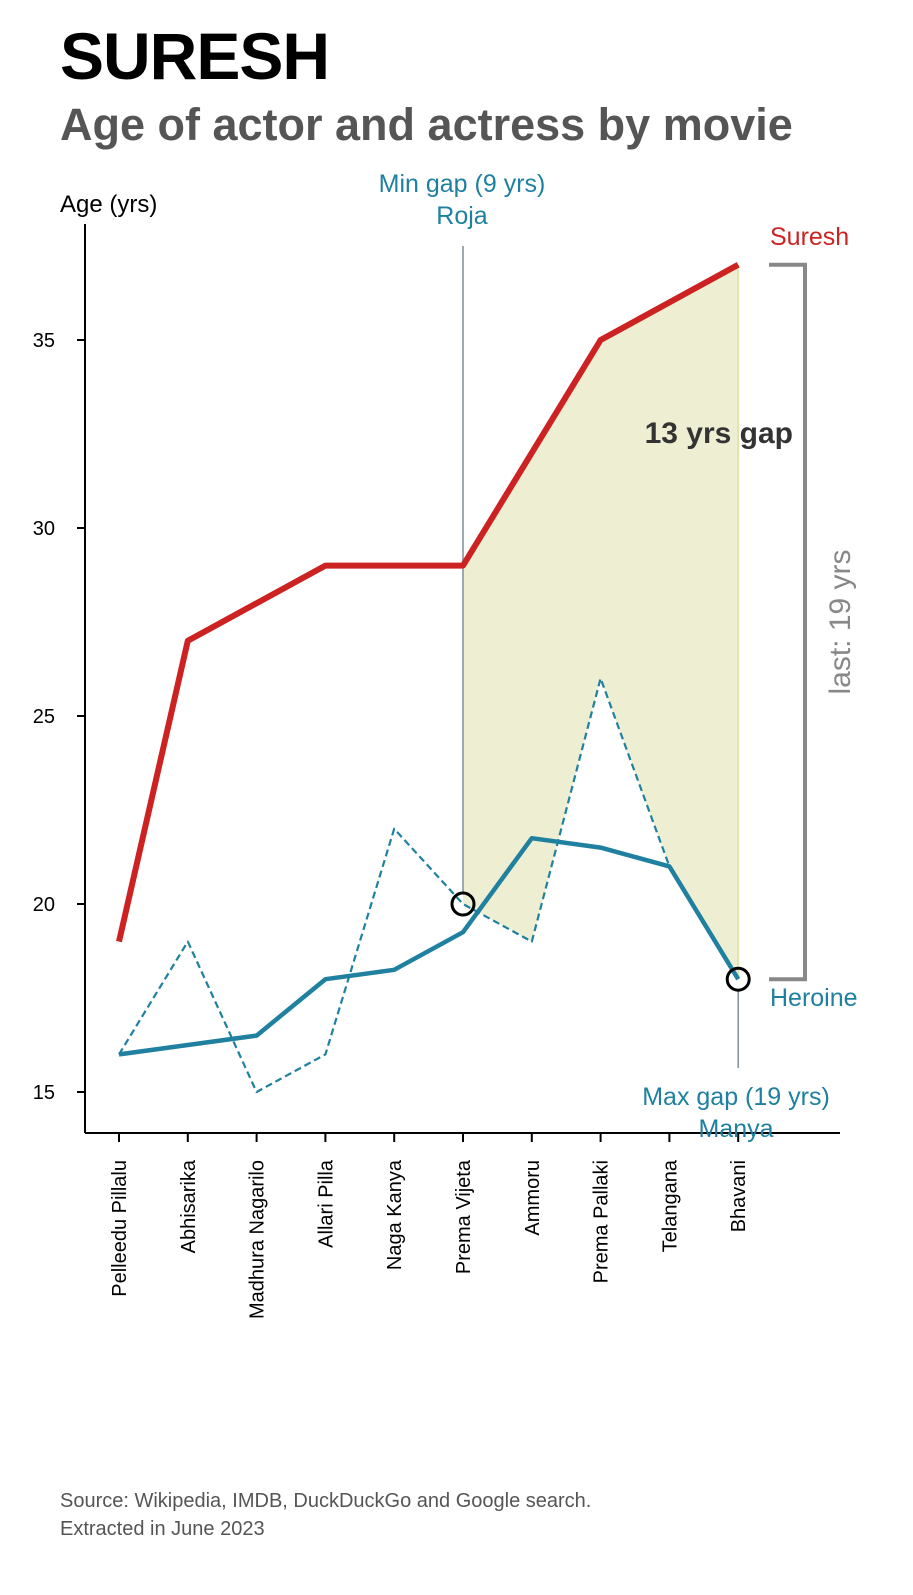 This screenshot has width=913, height=1595. What do you see at coordinates (195, 56) in the screenshot?
I see `chart-title: SURESH` at bounding box center [195, 56].